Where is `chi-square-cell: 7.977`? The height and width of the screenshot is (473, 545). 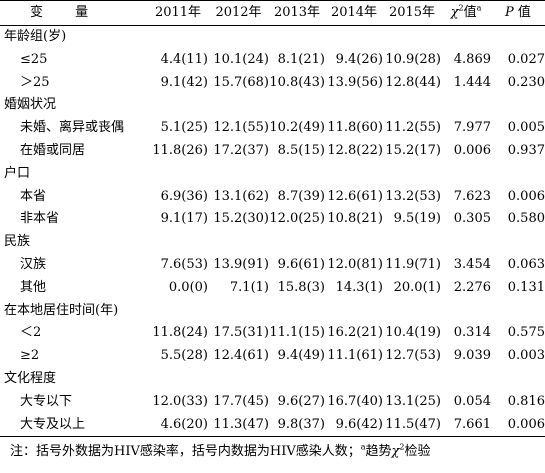 chi-square-cell: 7.977 is located at coordinates (472, 128).